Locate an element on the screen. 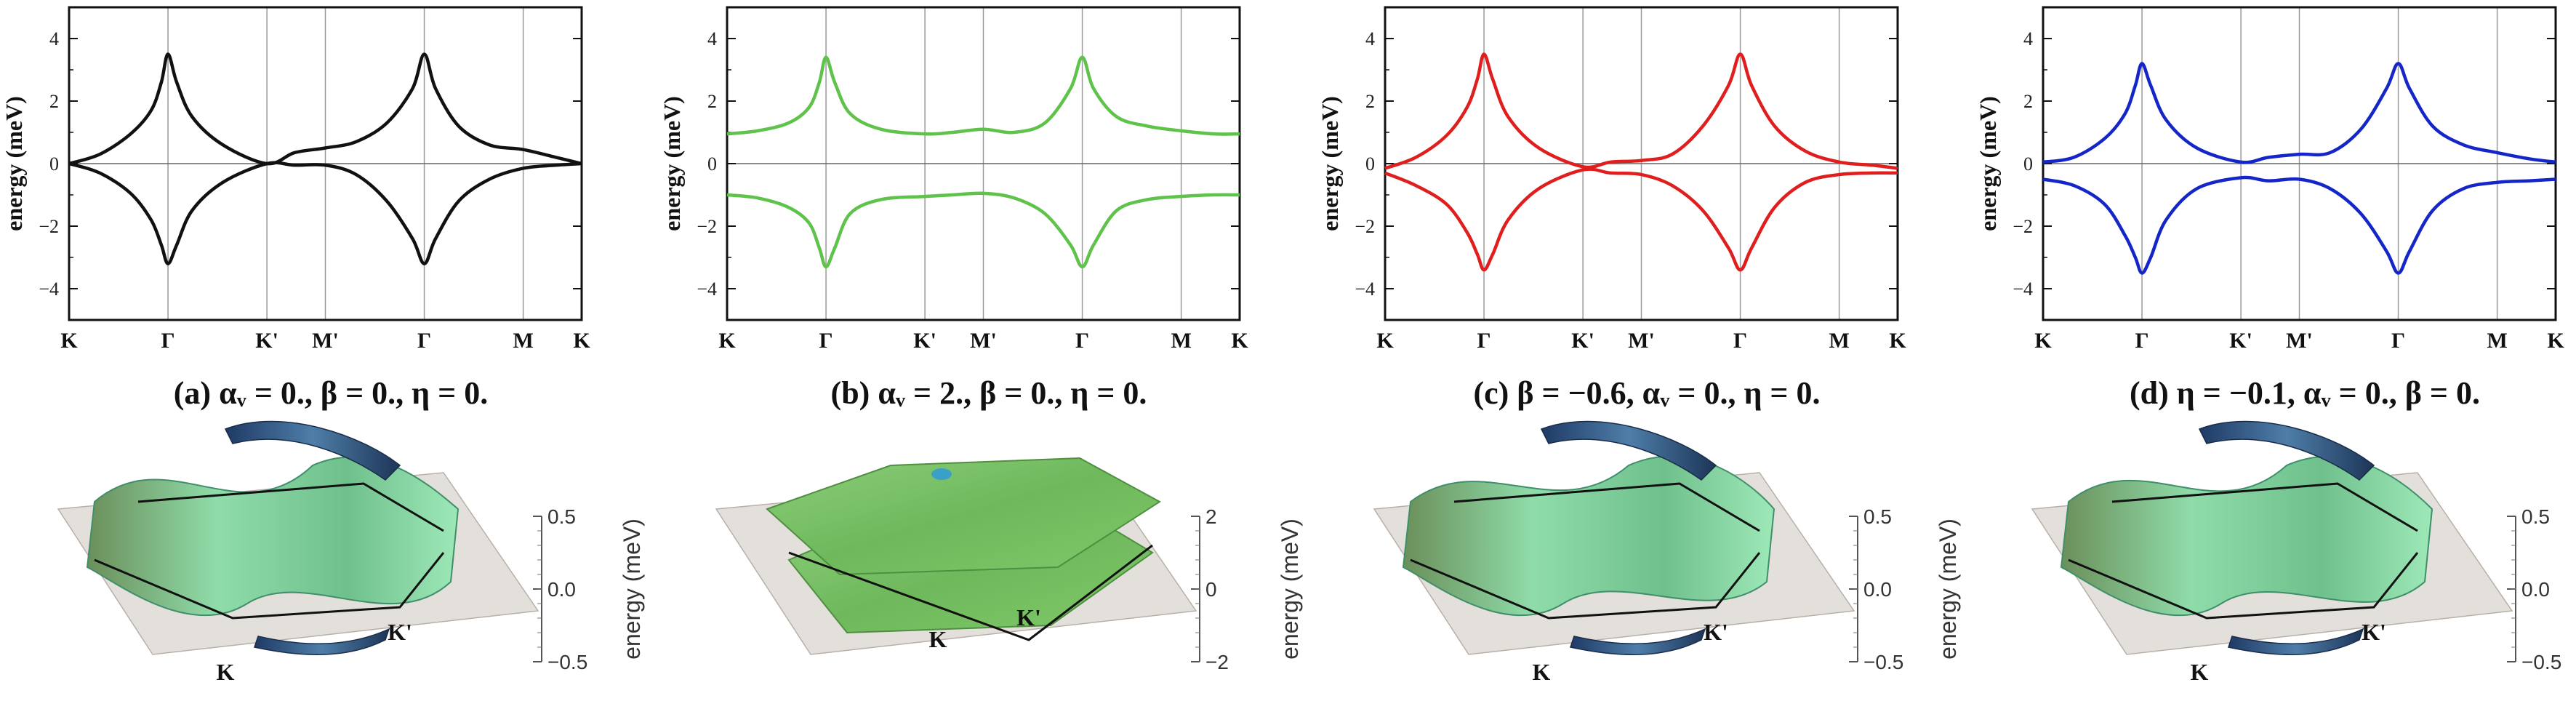 The image size is (2576, 717). panel-caption: (b) αᵥ = 2., β = 0., η = 0. is located at coordinates (989, 393).